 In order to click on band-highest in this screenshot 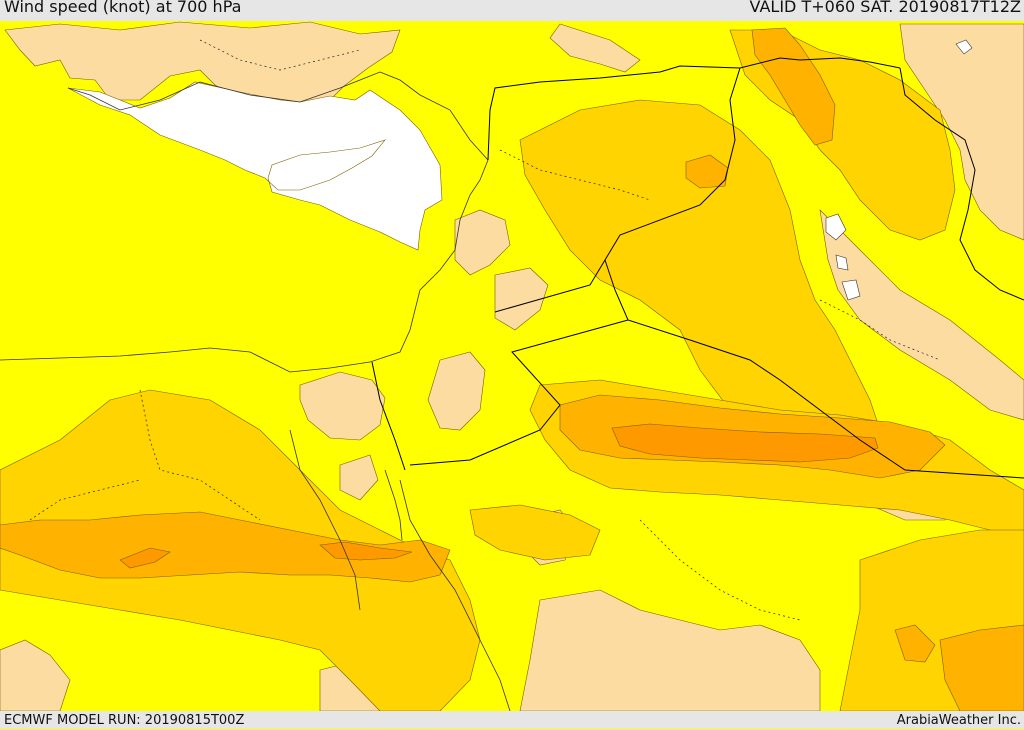, I will do `click(499, 496)`.